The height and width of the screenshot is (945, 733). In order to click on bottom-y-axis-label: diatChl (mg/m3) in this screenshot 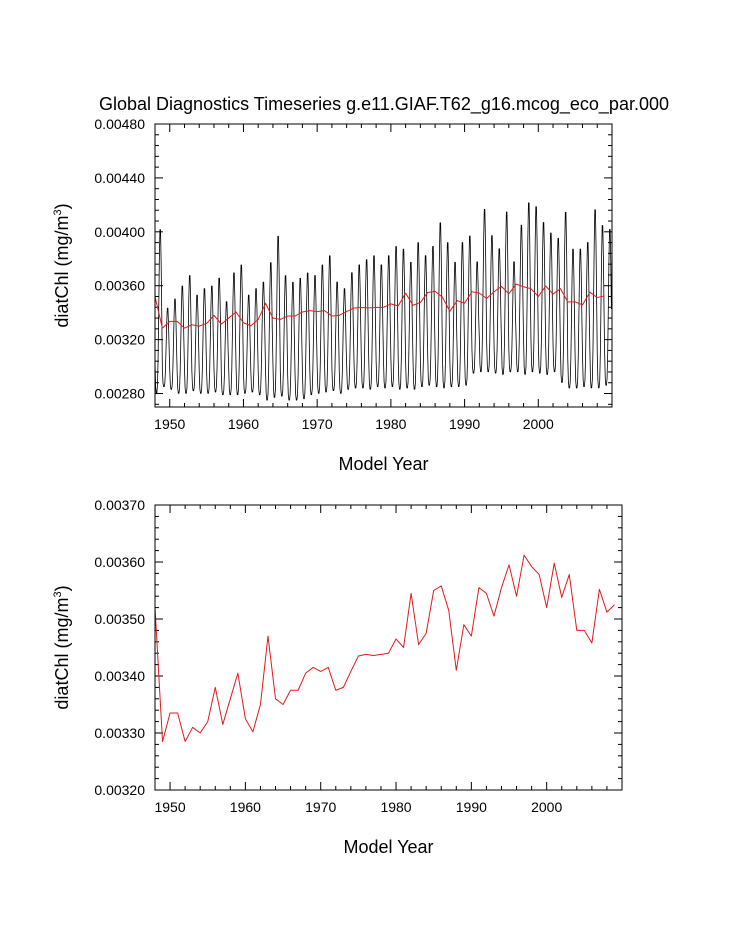, I will do `click(62, 647)`.